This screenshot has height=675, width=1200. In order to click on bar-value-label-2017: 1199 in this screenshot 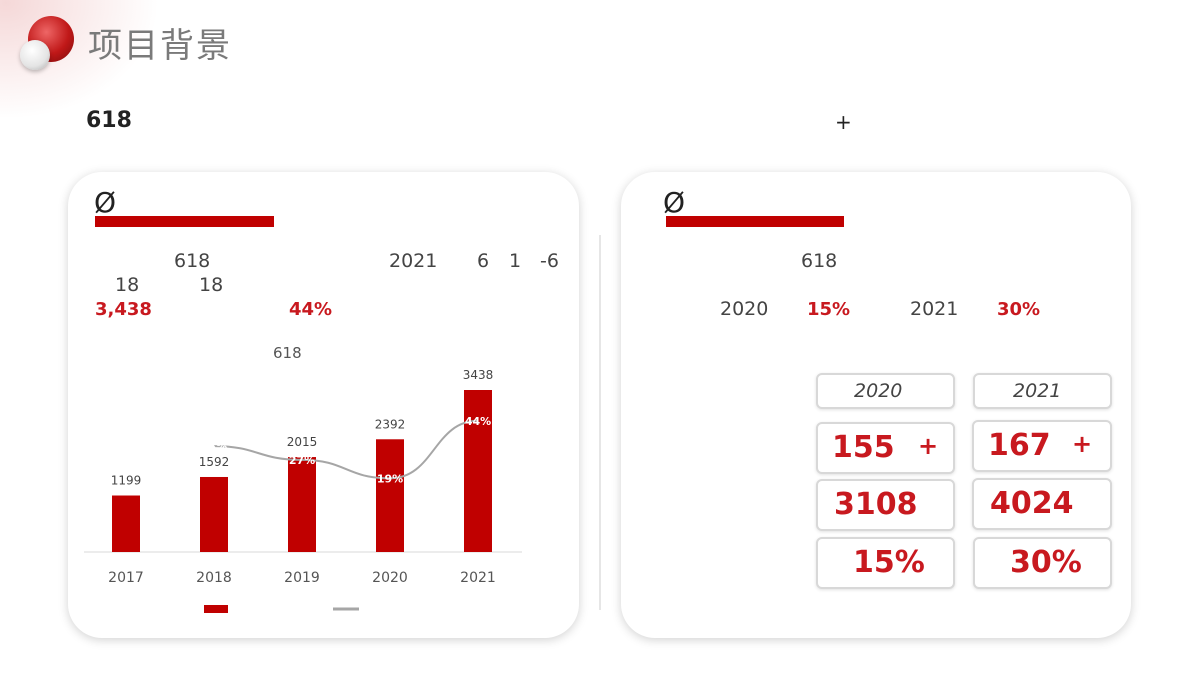, I will do `click(126, 481)`.